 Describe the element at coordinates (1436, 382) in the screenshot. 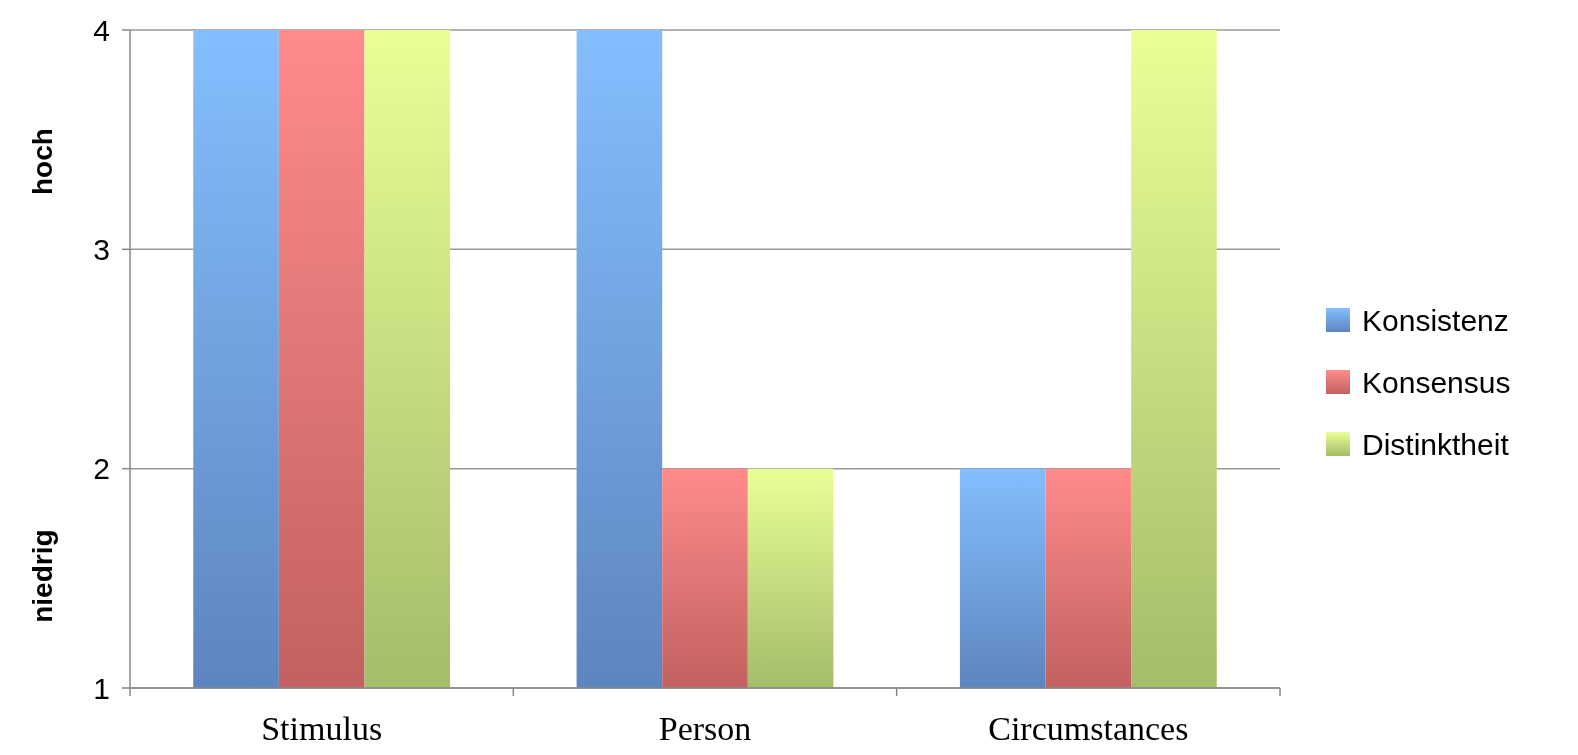

I see `legend-label: Konsensus` at that location.